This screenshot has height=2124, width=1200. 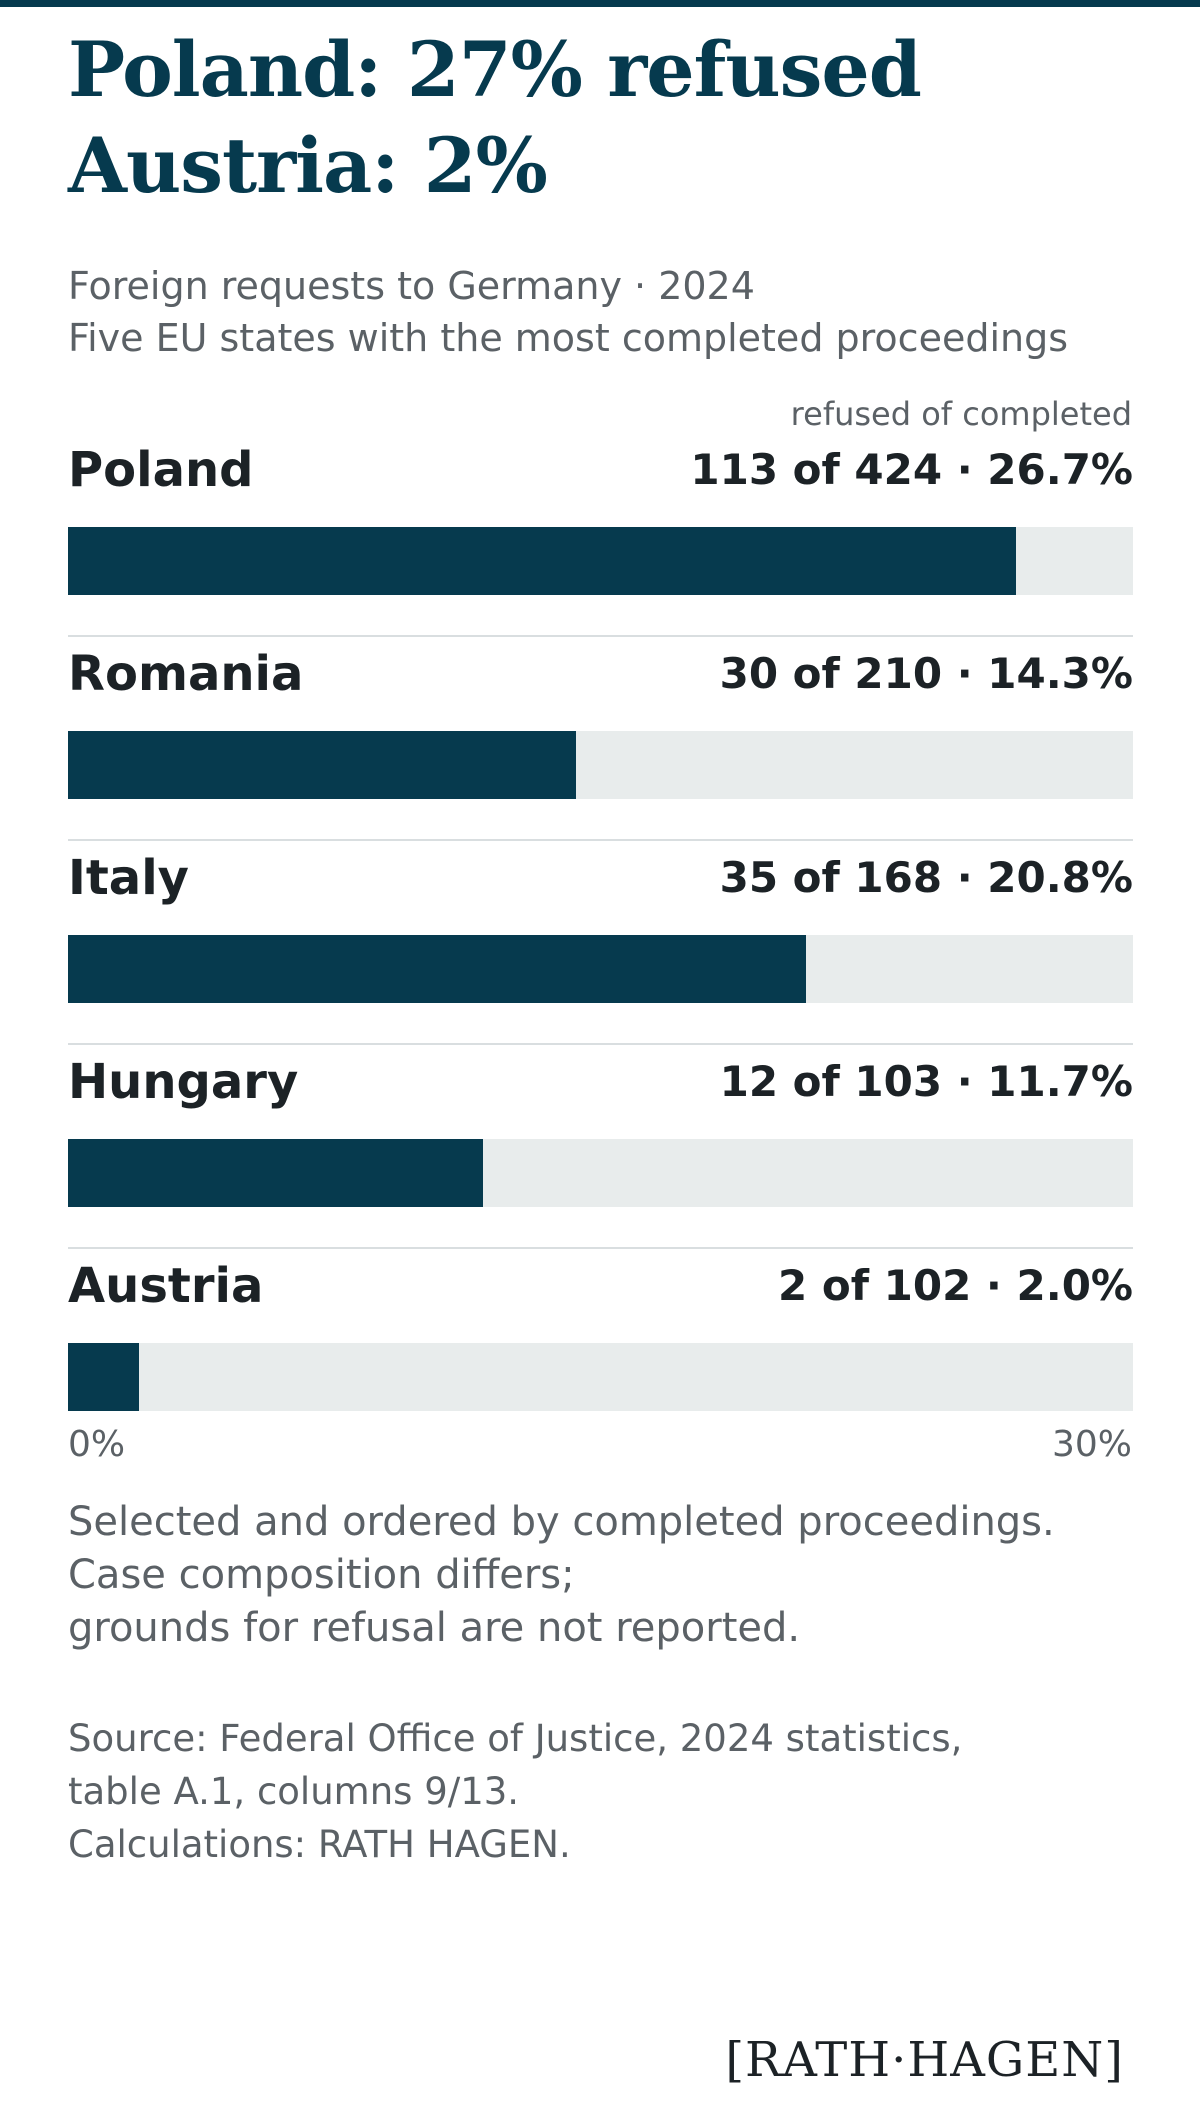 I want to click on category-label: Italy, so click(x=128, y=878).